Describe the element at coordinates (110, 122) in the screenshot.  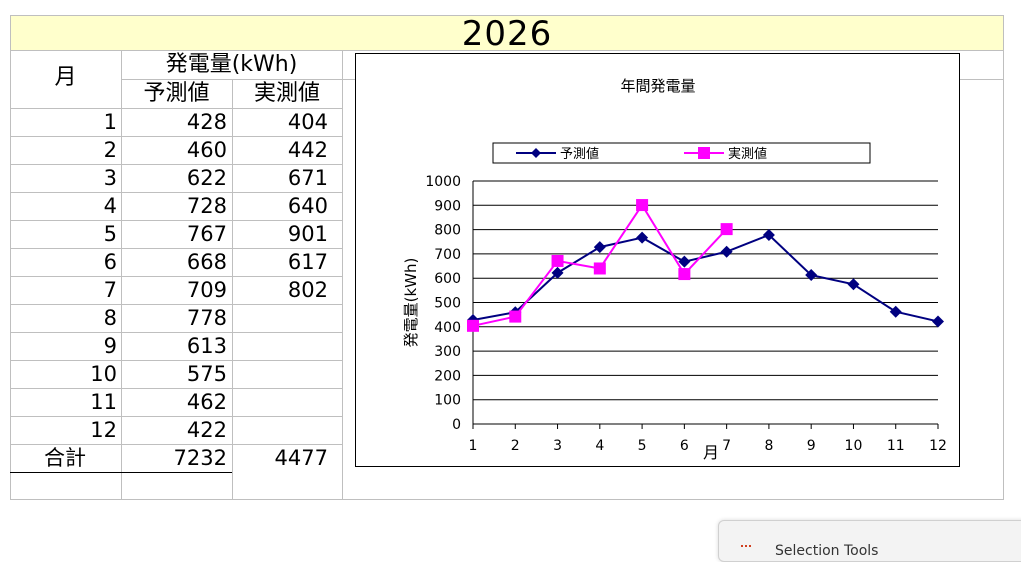
I see `month-cell: 1` at that location.